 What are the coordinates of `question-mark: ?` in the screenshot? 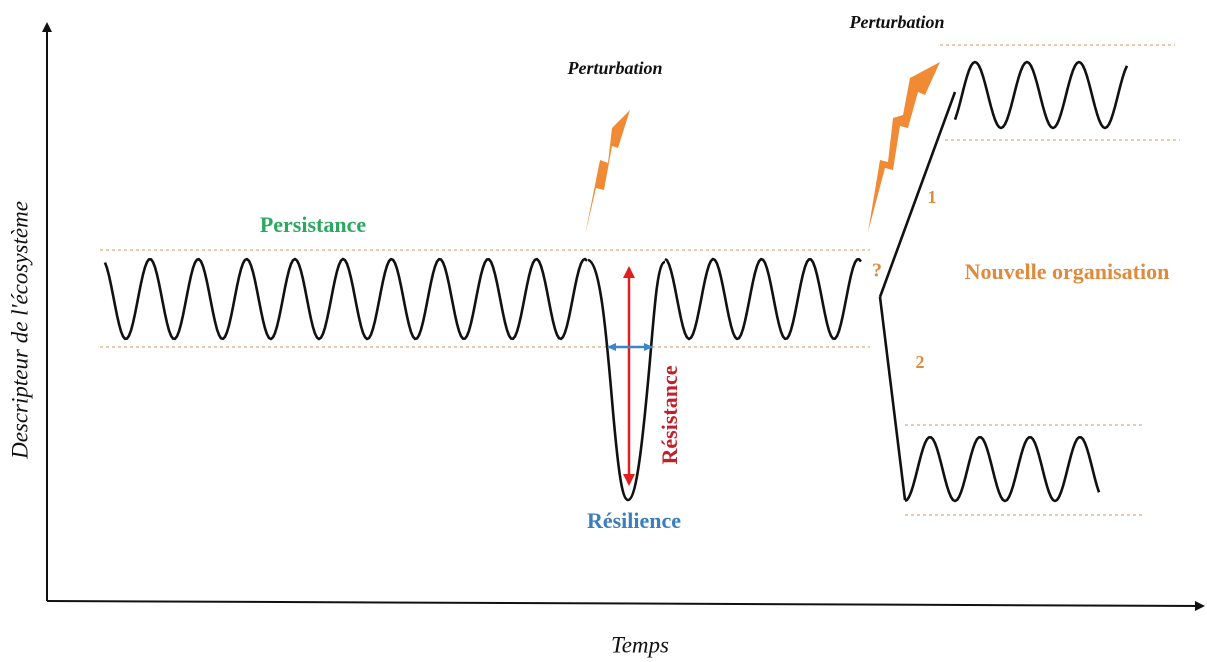 It's located at (877, 271).